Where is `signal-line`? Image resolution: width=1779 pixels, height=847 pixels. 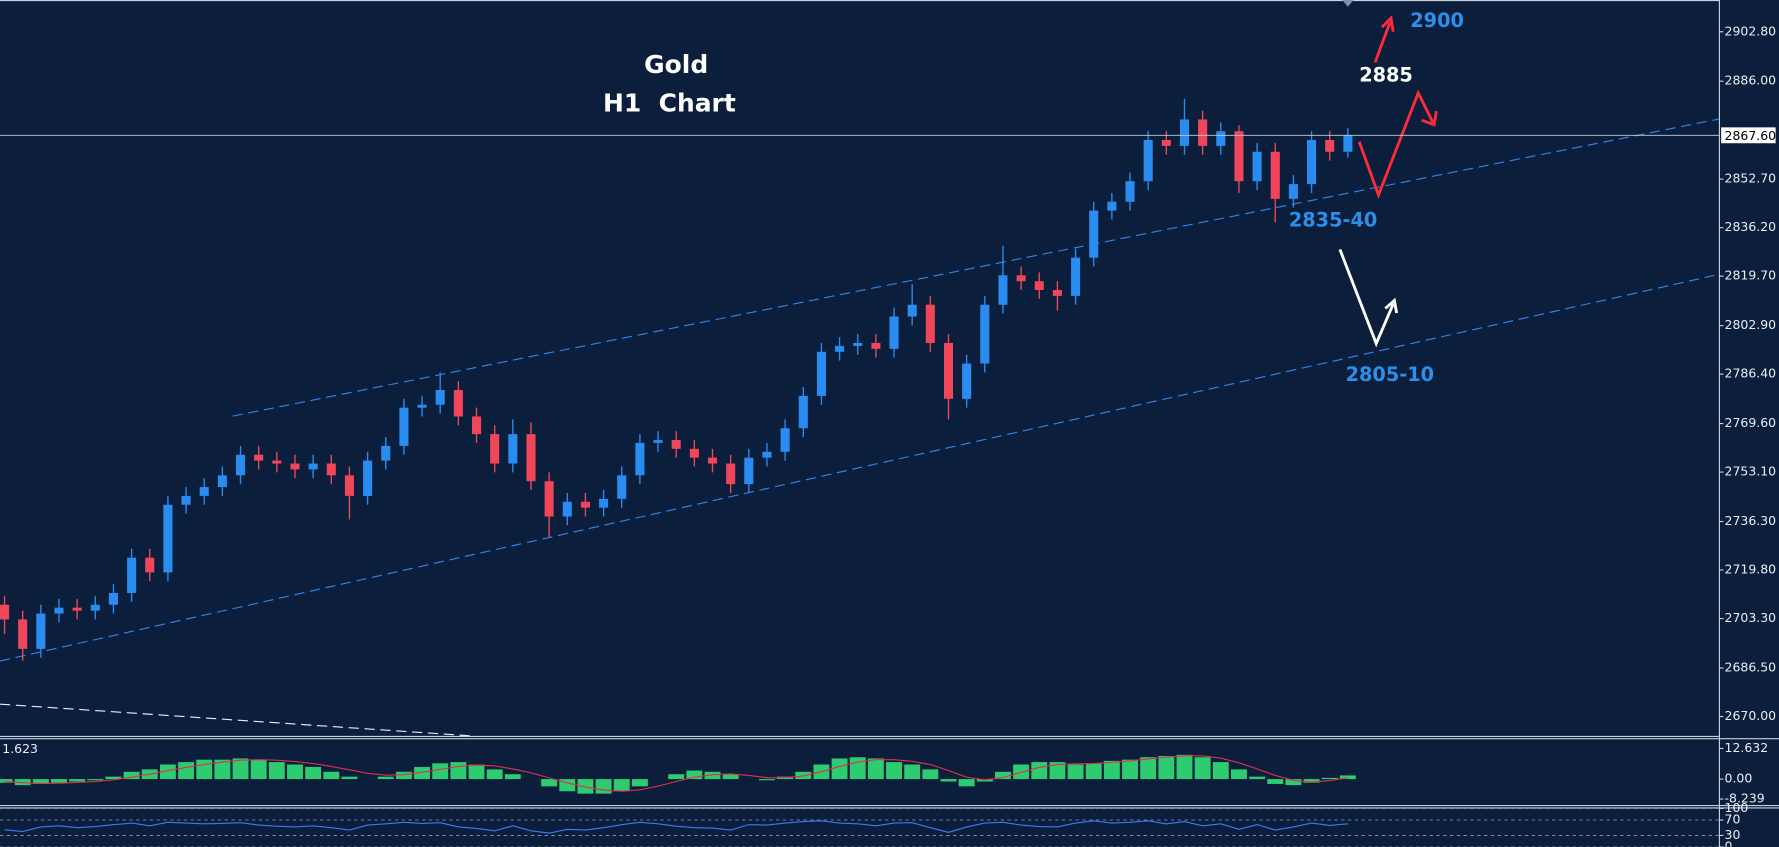
signal-line is located at coordinates (676, 773).